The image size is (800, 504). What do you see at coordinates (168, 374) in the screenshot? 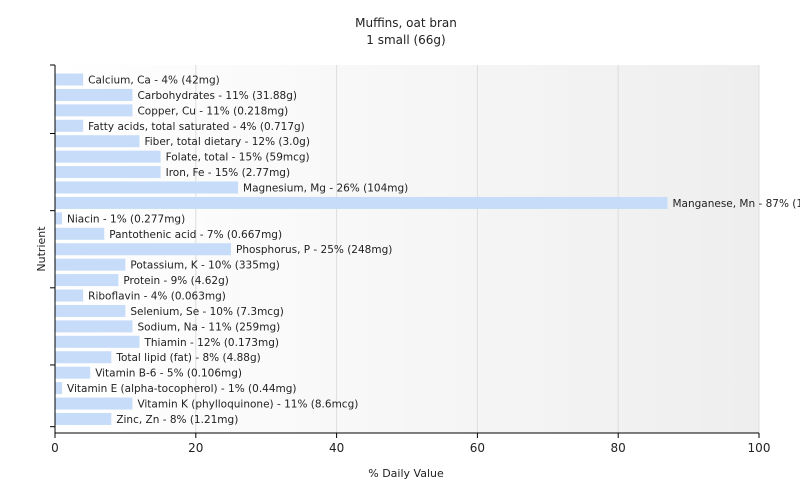
I see `bar-label: Vitamin B-6 - 5% (0.106mg)` at bounding box center [168, 374].